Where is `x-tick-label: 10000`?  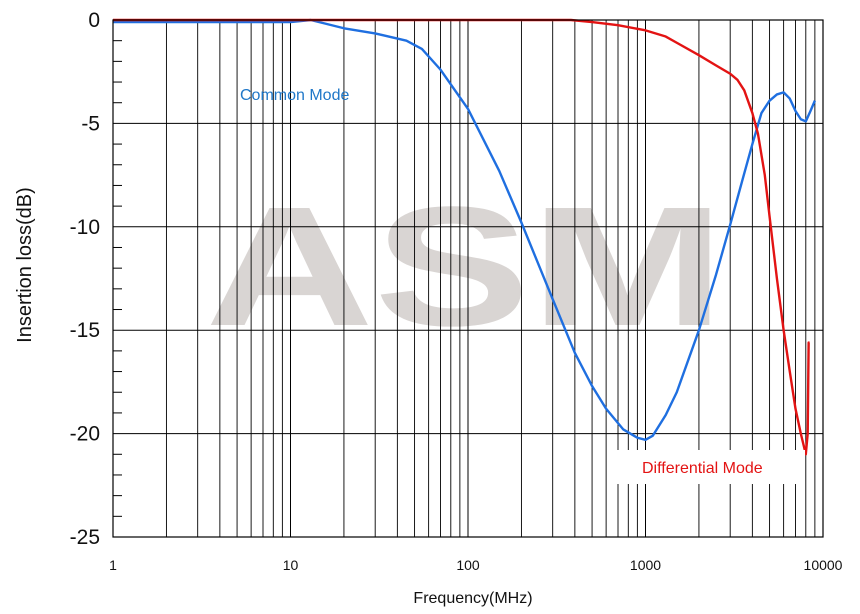
x-tick-label: 10000 is located at coordinates (823, 565).